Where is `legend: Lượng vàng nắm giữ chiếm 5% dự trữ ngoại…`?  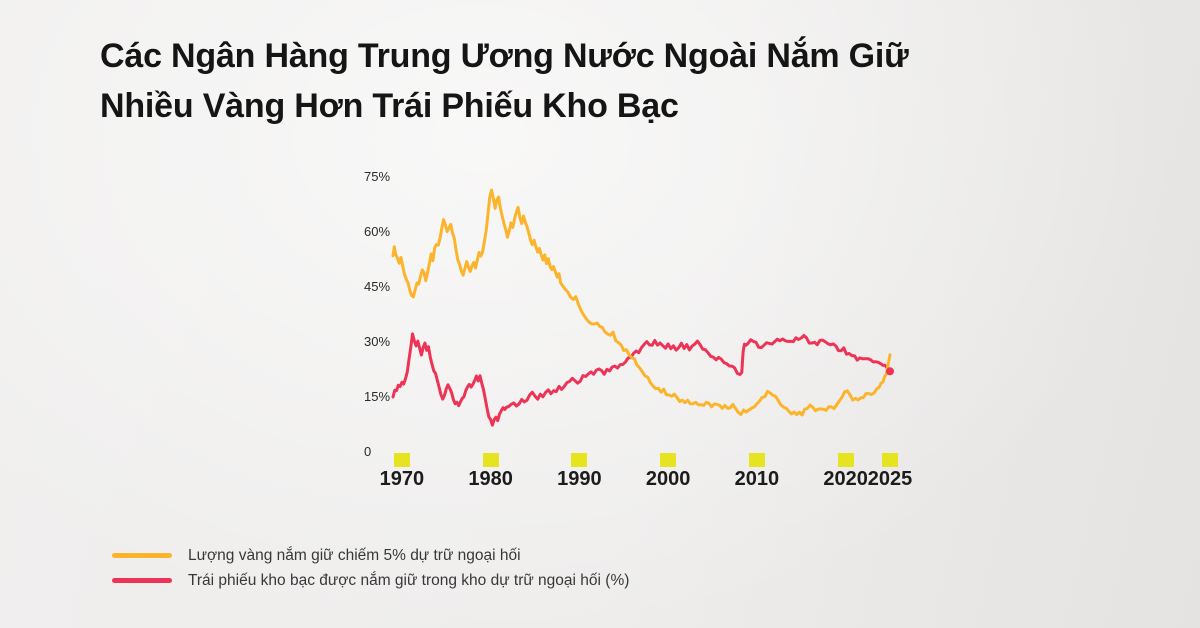
legend: Lượng vàng nắm giữ chiếm 5% dự trữ ngoại… is located at coordinates (370, 568).